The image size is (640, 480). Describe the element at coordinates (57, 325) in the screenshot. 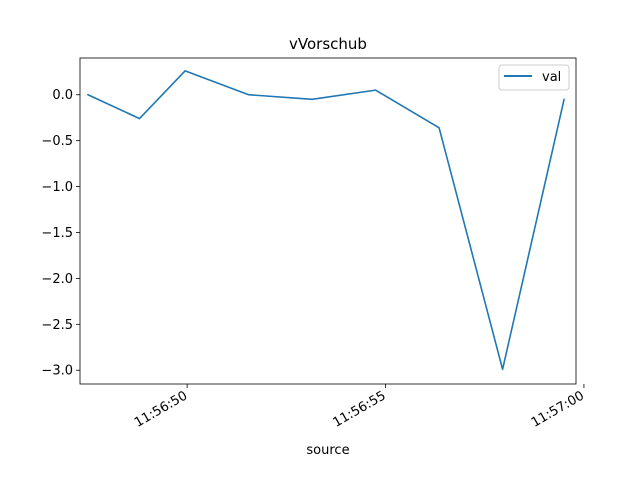

I see `y-tick-label: −2.5` at that location.